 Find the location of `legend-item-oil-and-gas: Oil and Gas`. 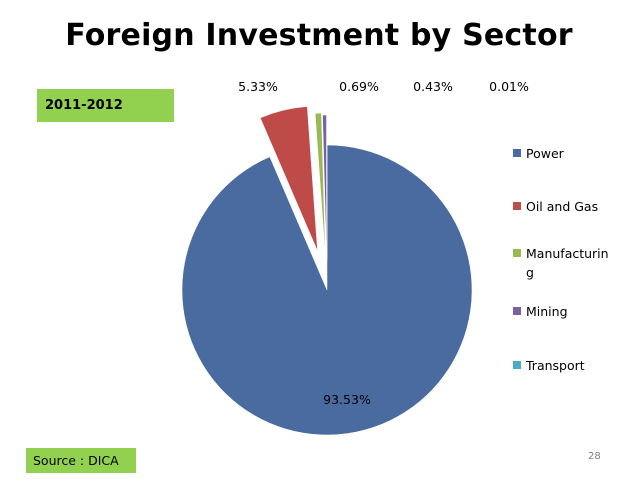

legend-item-oil-and-gas: Oil and Gas is located at coordinates (555, 206).